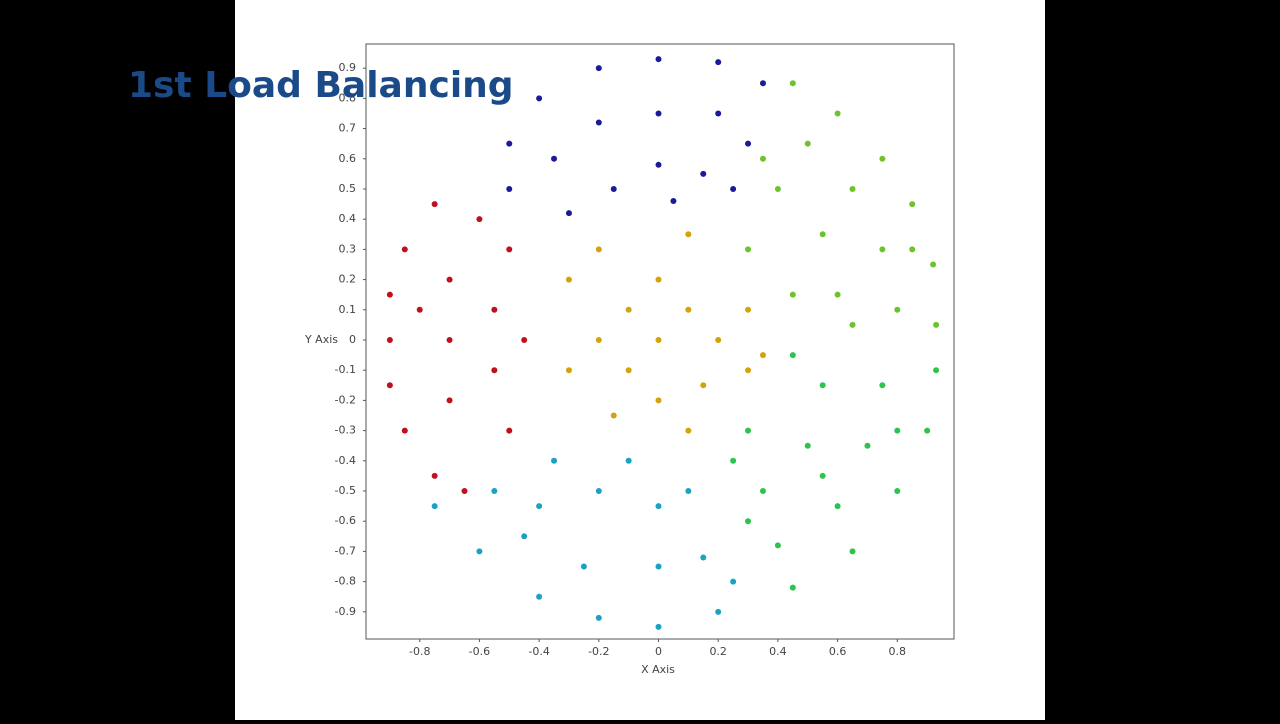  Describe the element at coordinates (345, 460) in the screenshot. I see `y-tick-label: -0.4` at that location.